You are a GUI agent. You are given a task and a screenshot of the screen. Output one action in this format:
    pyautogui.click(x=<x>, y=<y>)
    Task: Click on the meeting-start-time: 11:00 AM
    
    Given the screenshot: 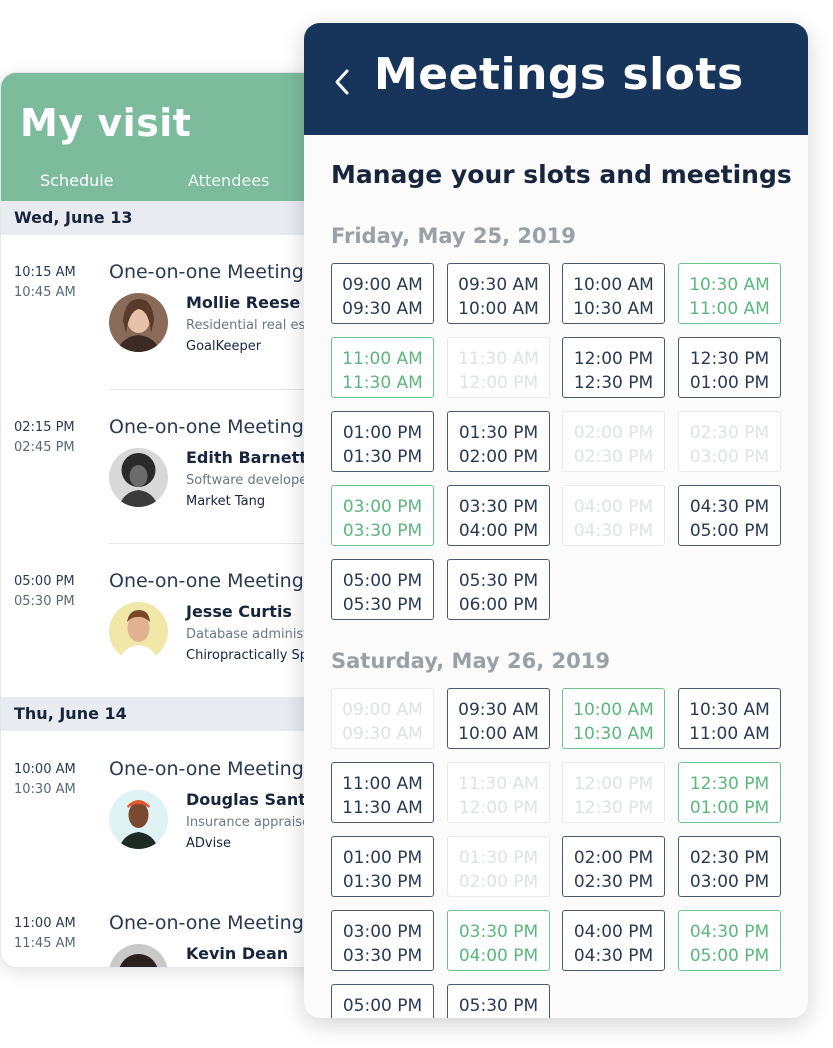 What is the action you would take?
    pyautogui.click(x=45, y=923)
    